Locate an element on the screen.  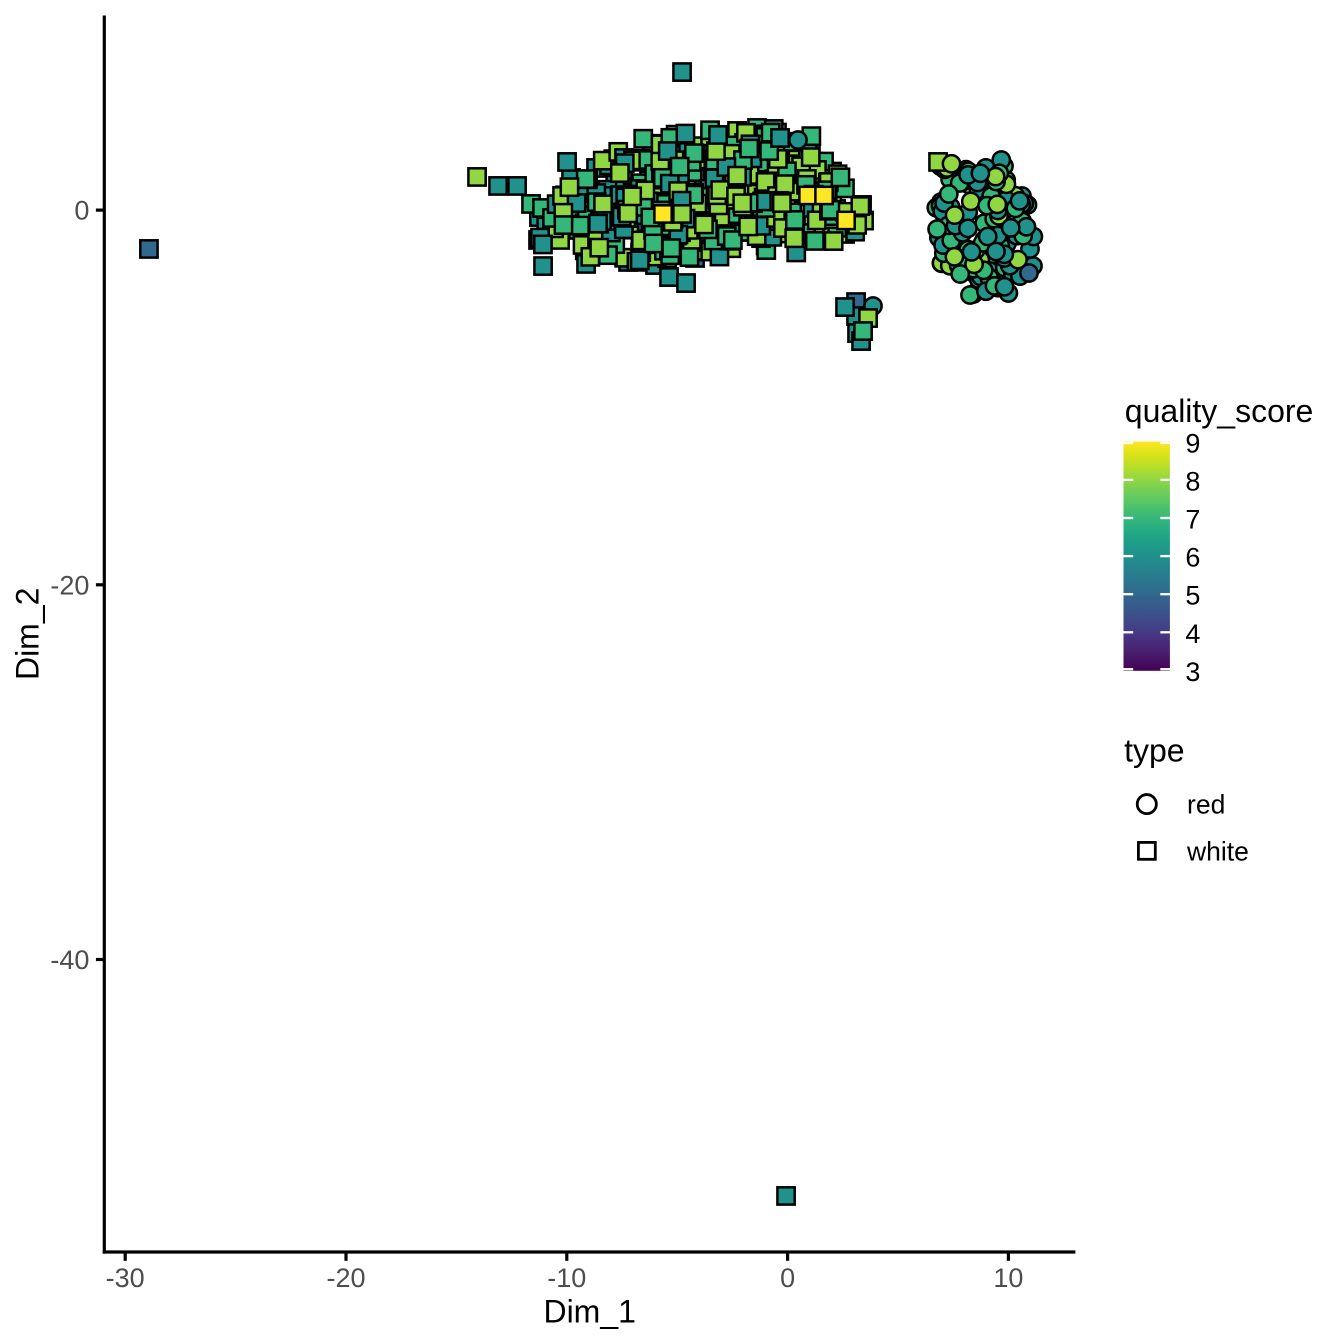
svg-text: -10 is located at coordinates (566, 1278).